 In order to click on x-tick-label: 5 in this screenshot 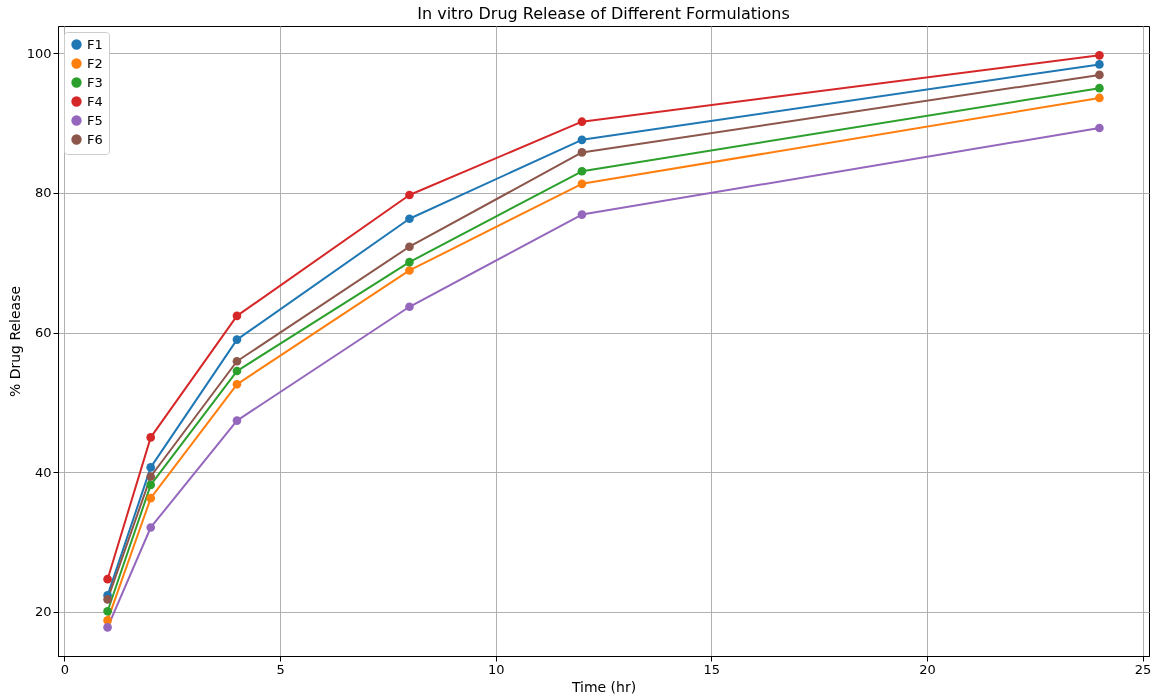, I will do `click(280, 669)`.